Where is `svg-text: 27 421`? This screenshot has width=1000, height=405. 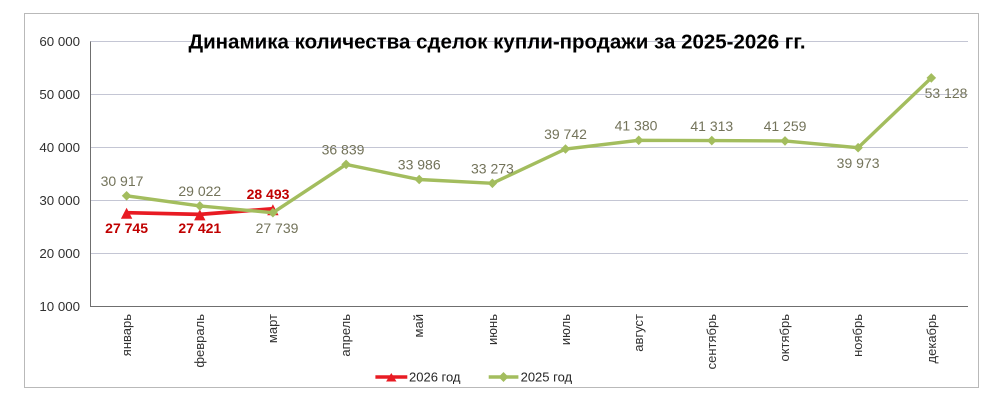 svg-text: 27 421 is located at coordinates (199, 228).